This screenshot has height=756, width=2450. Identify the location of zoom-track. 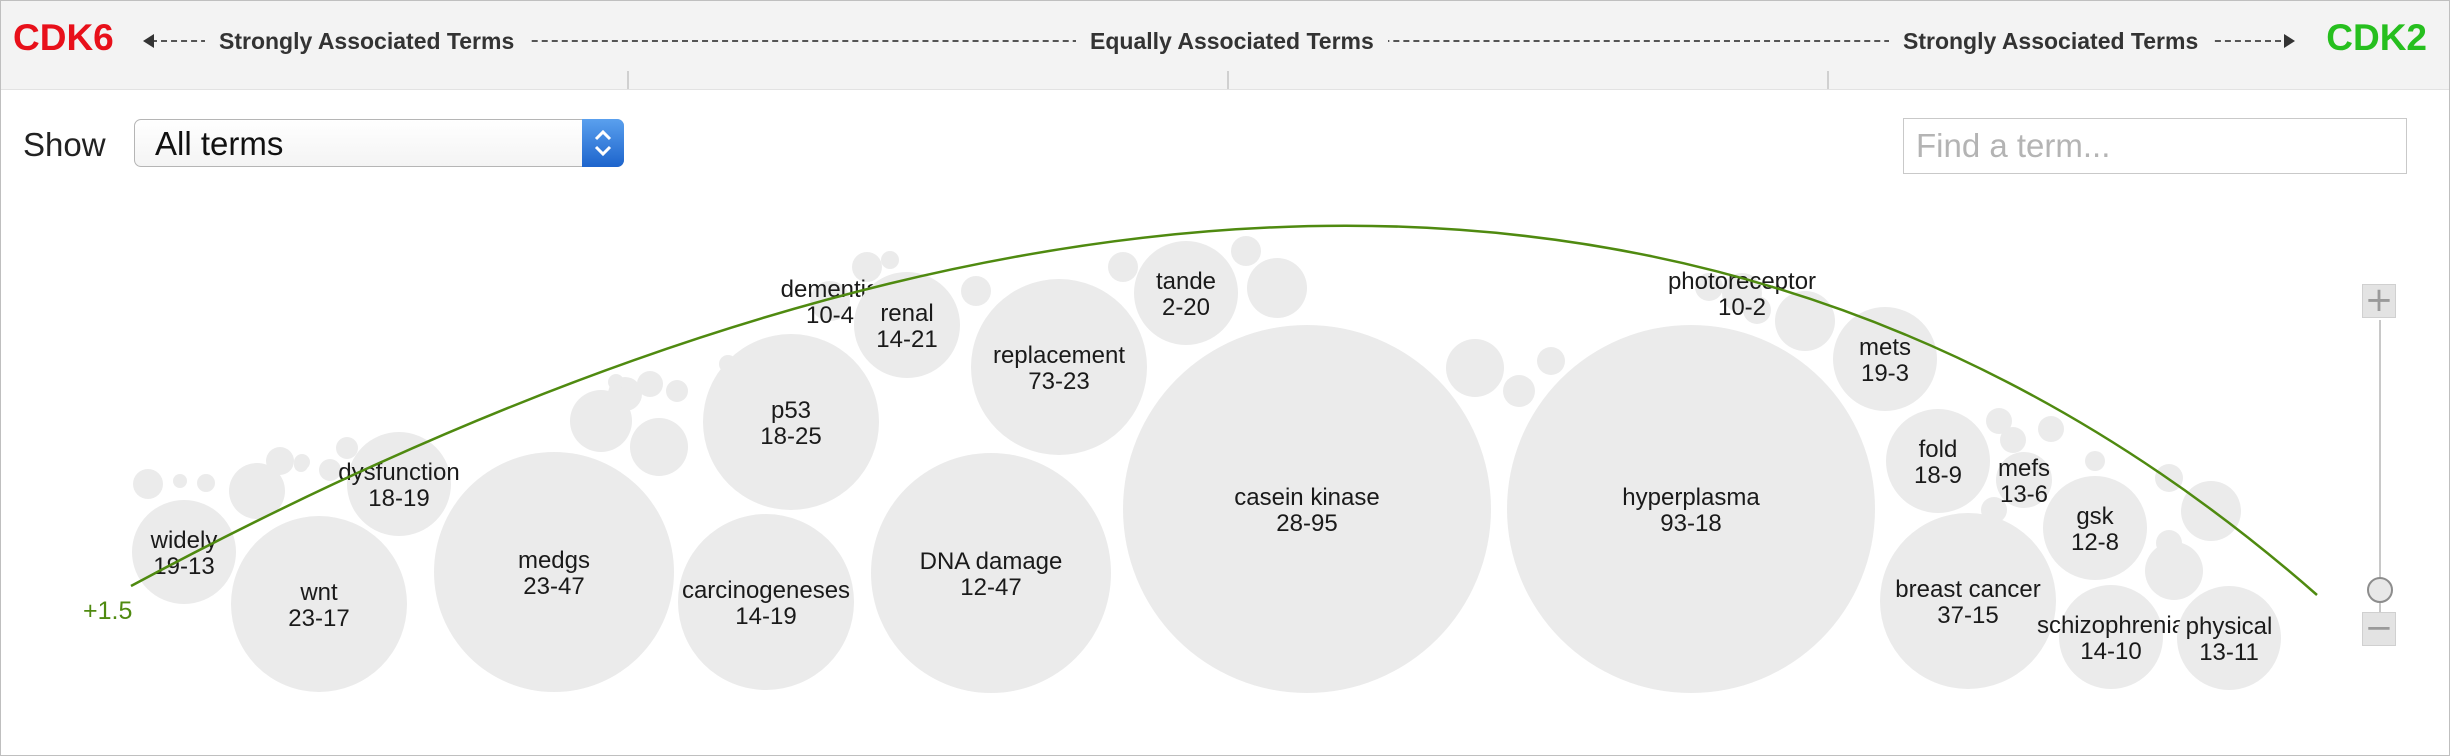
(2380, 470).